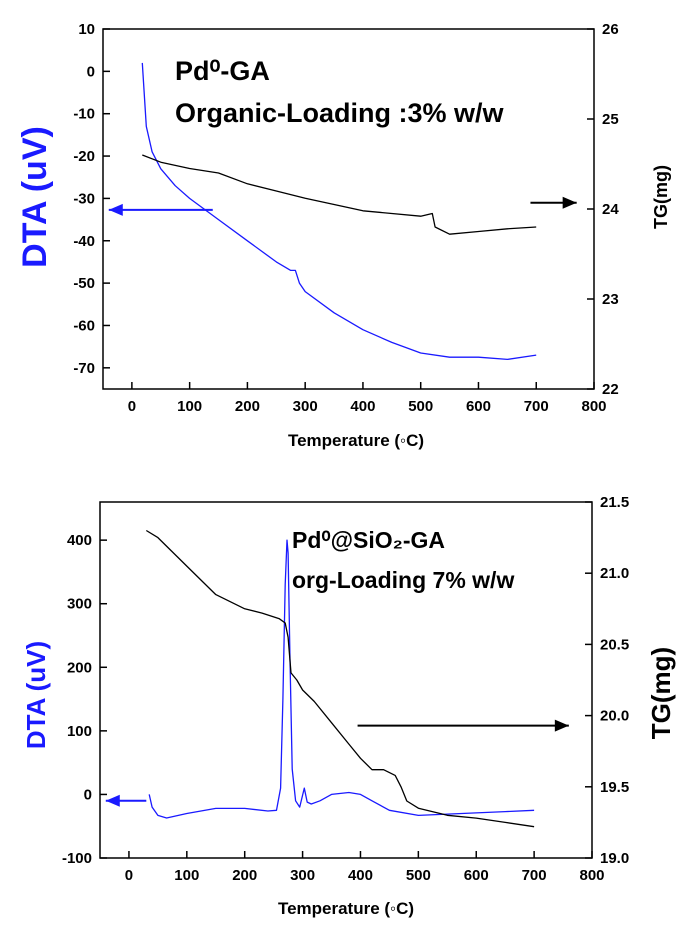 The height and width of the screenshot is (931, 686). Describe the element at coordinates (368, 540) in the screenshot. I see `chart-bottom-annotation-line-1: Pd⁰@SiO₂-GA` at that location.